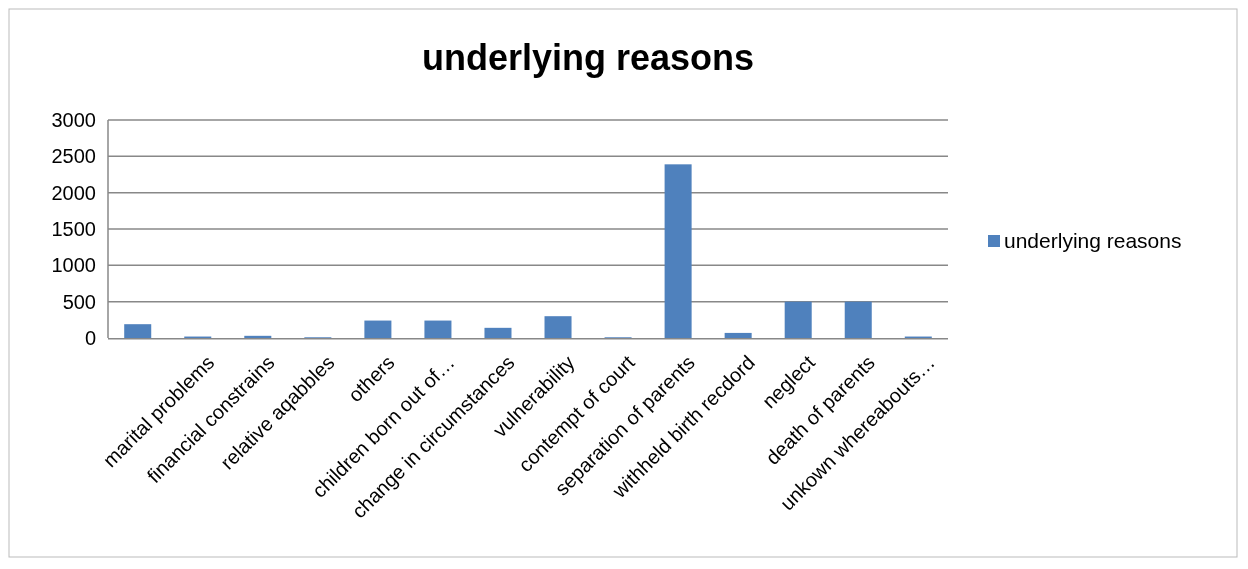  What do you see at coordinates (73, 156) in the screenshot?
I see `y-tick-label: 2500` at bounding box center [73, 156].